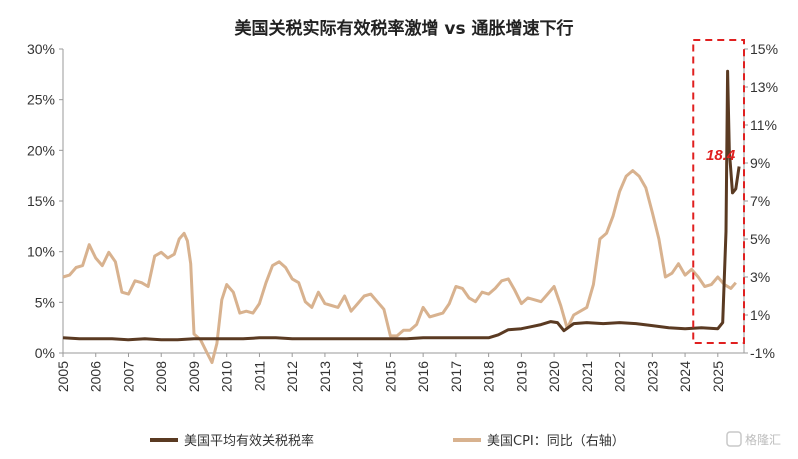 This screenshot has width=798, height=459. Describe the element at coordinates (403, 28) in the screenshot. I see `chart-title: 美国关税实际有效税率激增 vs 通胀增速下行` at that location.